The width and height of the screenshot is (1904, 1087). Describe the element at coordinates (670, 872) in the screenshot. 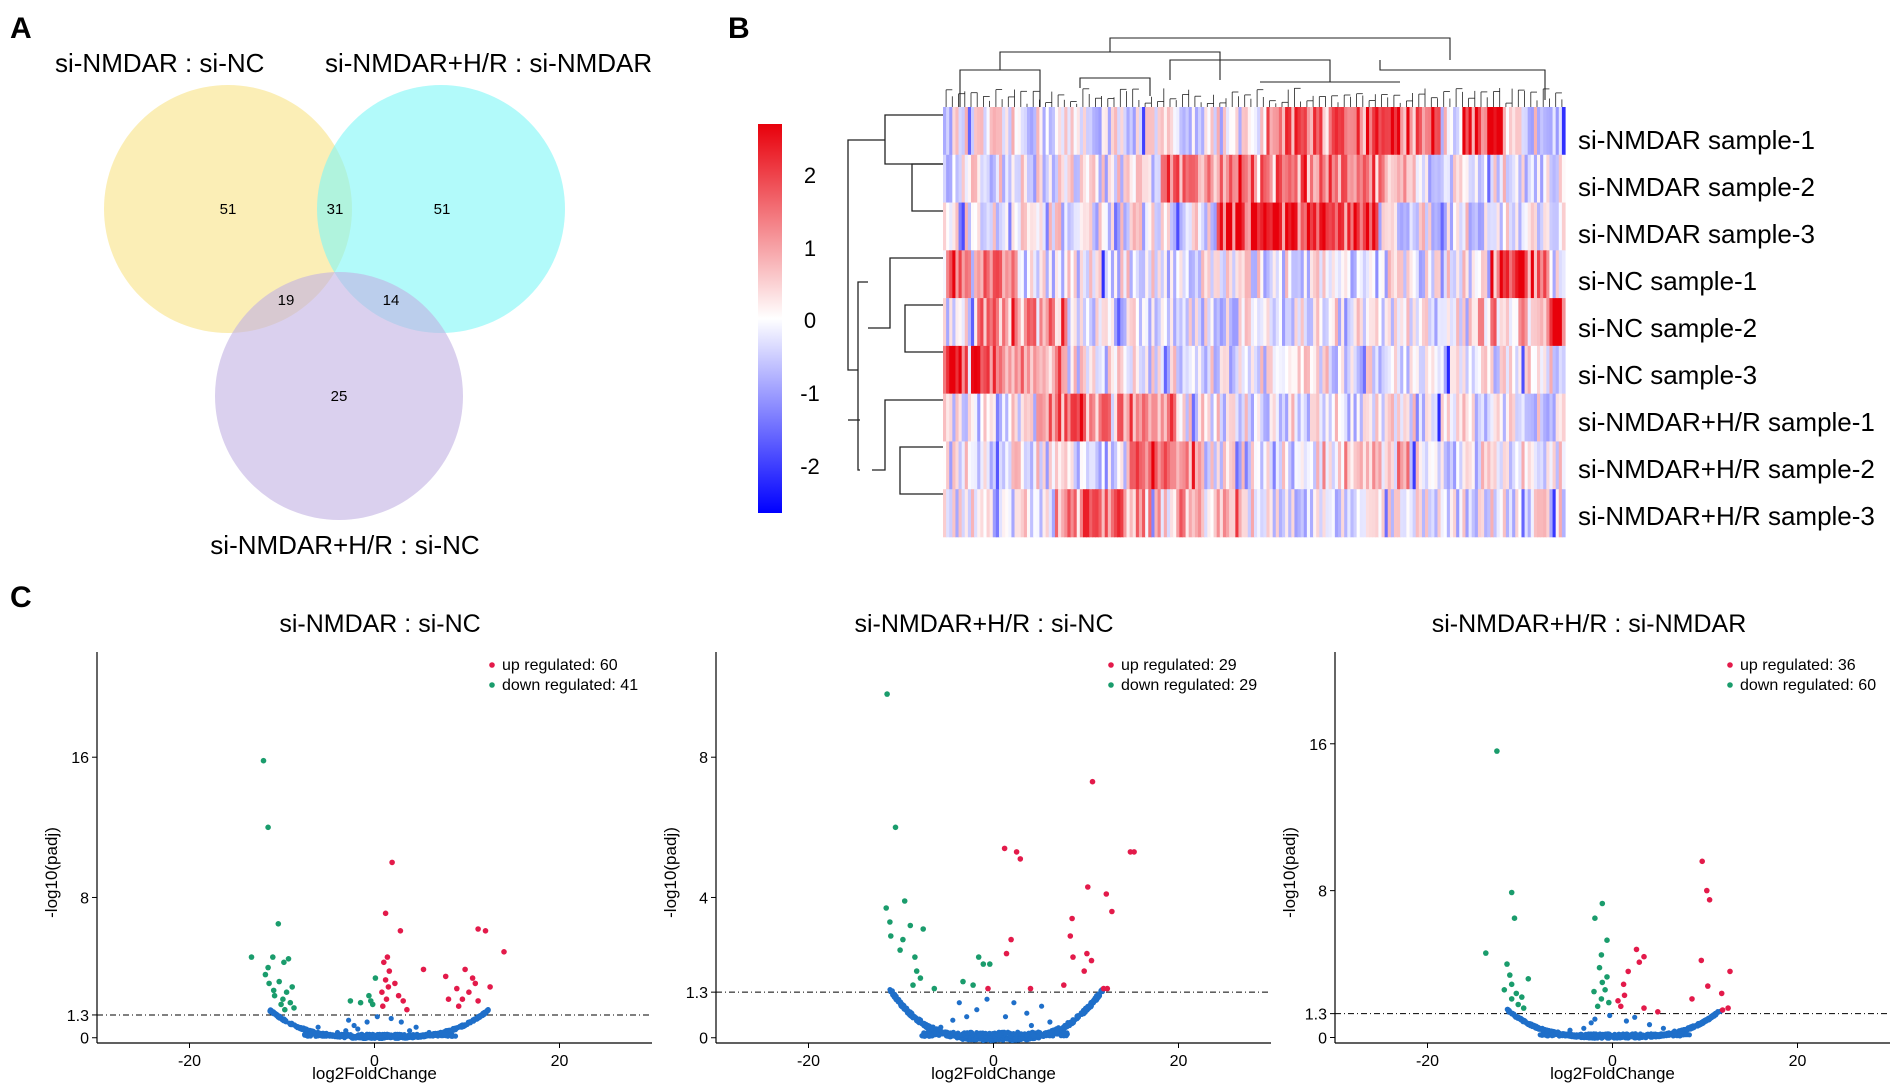

I see `y-axis-label: -log10(padj)` at that location.